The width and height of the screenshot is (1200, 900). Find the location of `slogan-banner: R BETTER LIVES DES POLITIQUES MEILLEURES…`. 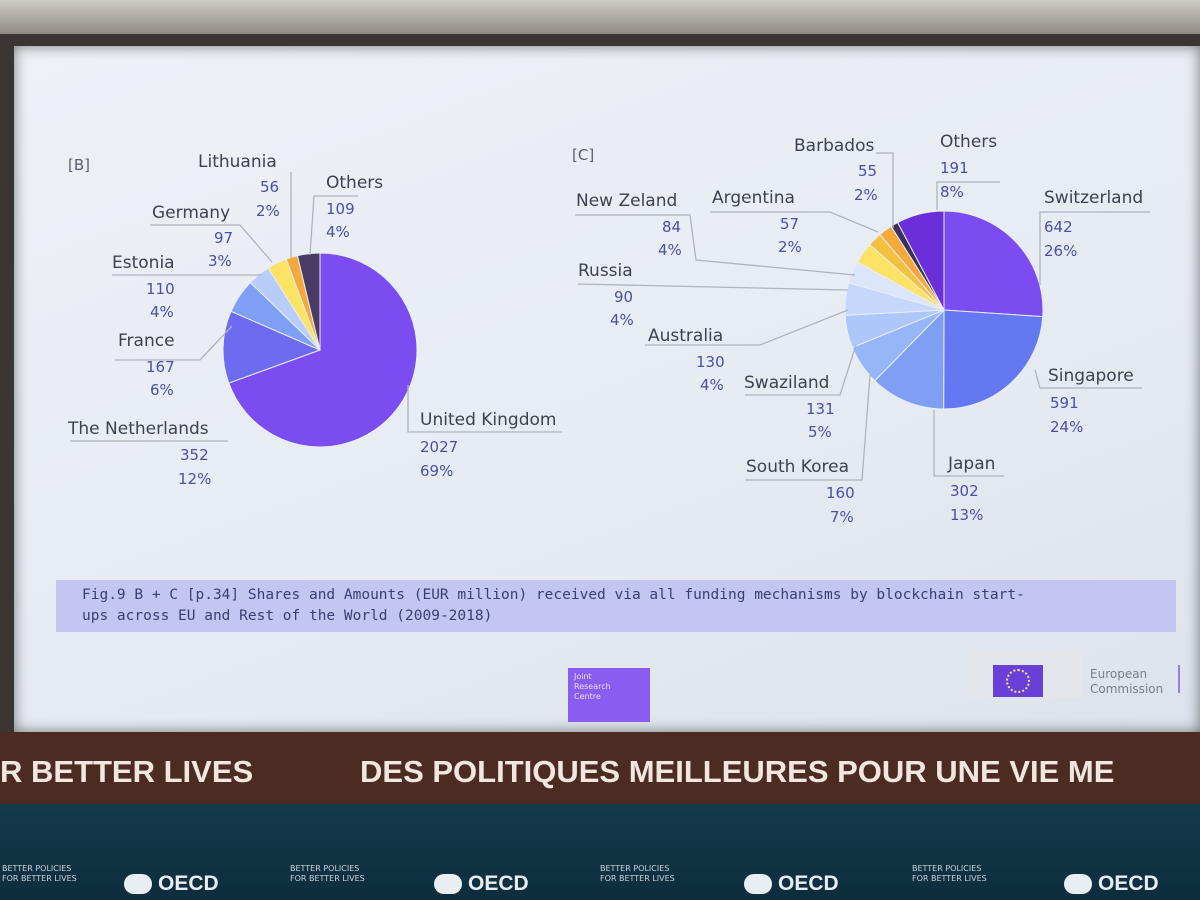

slogan-banner: R BETTER LIVES DES POLITIQUES MEILLEURES… is located at coordinates (600, 768).